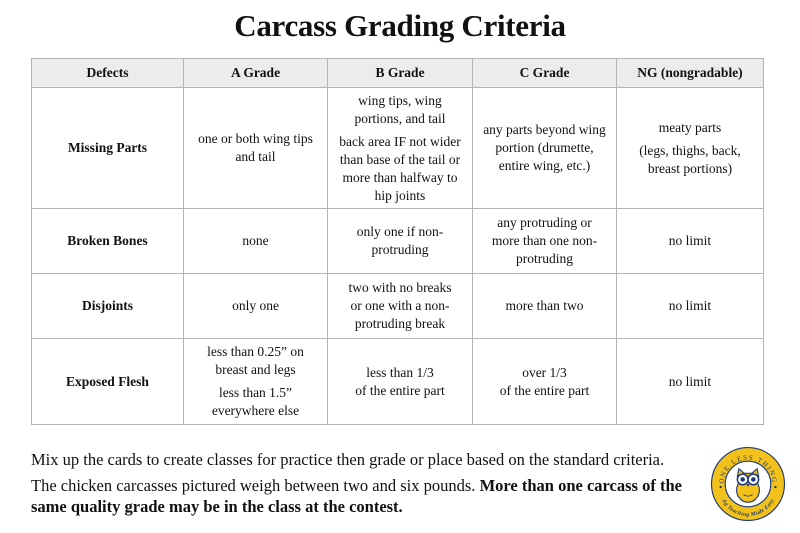 The image size is (800, 533). Describe the element at coordinates (400, 323) in the screenshot. I see `cell-text: protruding break` at that location.